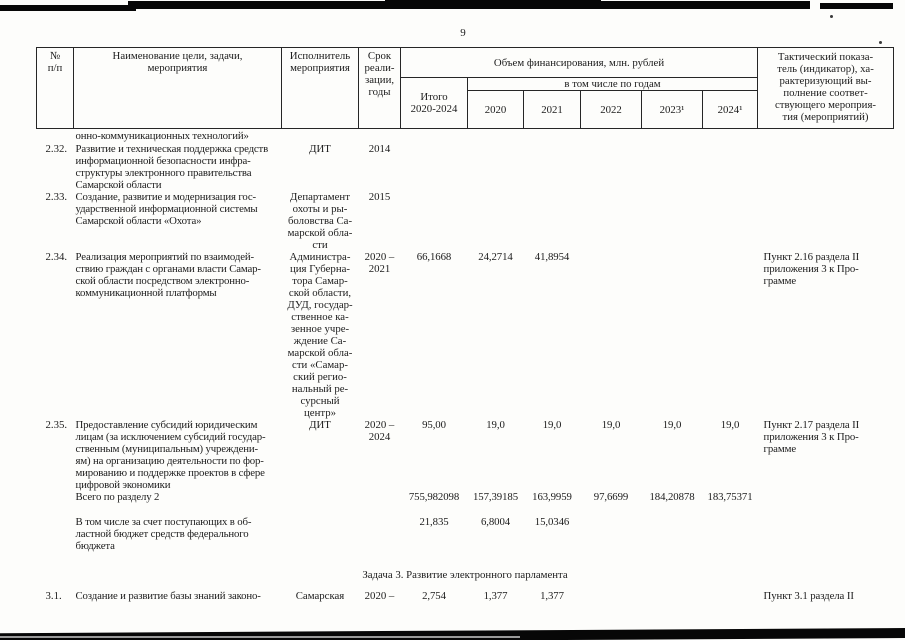 The width and height of the screenshot is (905, 640). I want to click on cell-name: Создание и развитие базы знаний законо-, so click(168, 595).